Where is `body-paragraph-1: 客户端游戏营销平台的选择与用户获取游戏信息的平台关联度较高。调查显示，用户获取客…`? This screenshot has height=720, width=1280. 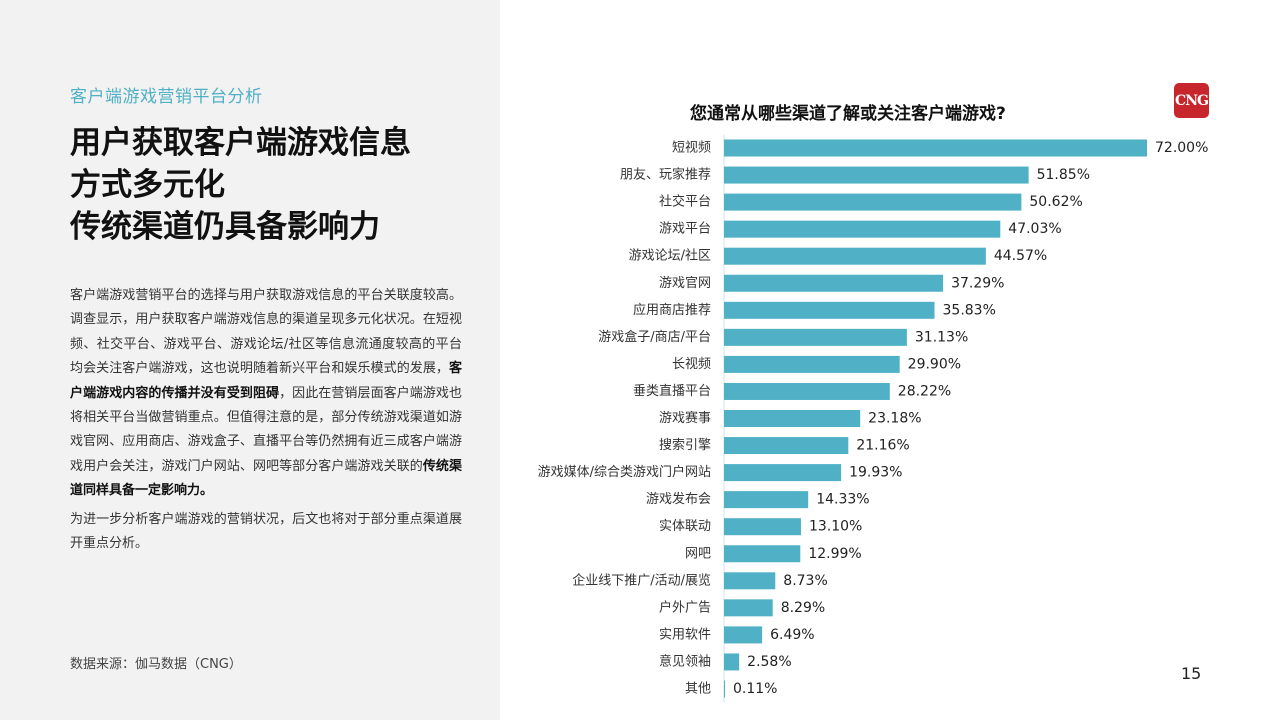
body-paragraph-1: 客户端游戏营销平台的选择与用户获取游戏信息的平台关联度较高。调查显示，用户获取客… is located at coordinates (266, 394).